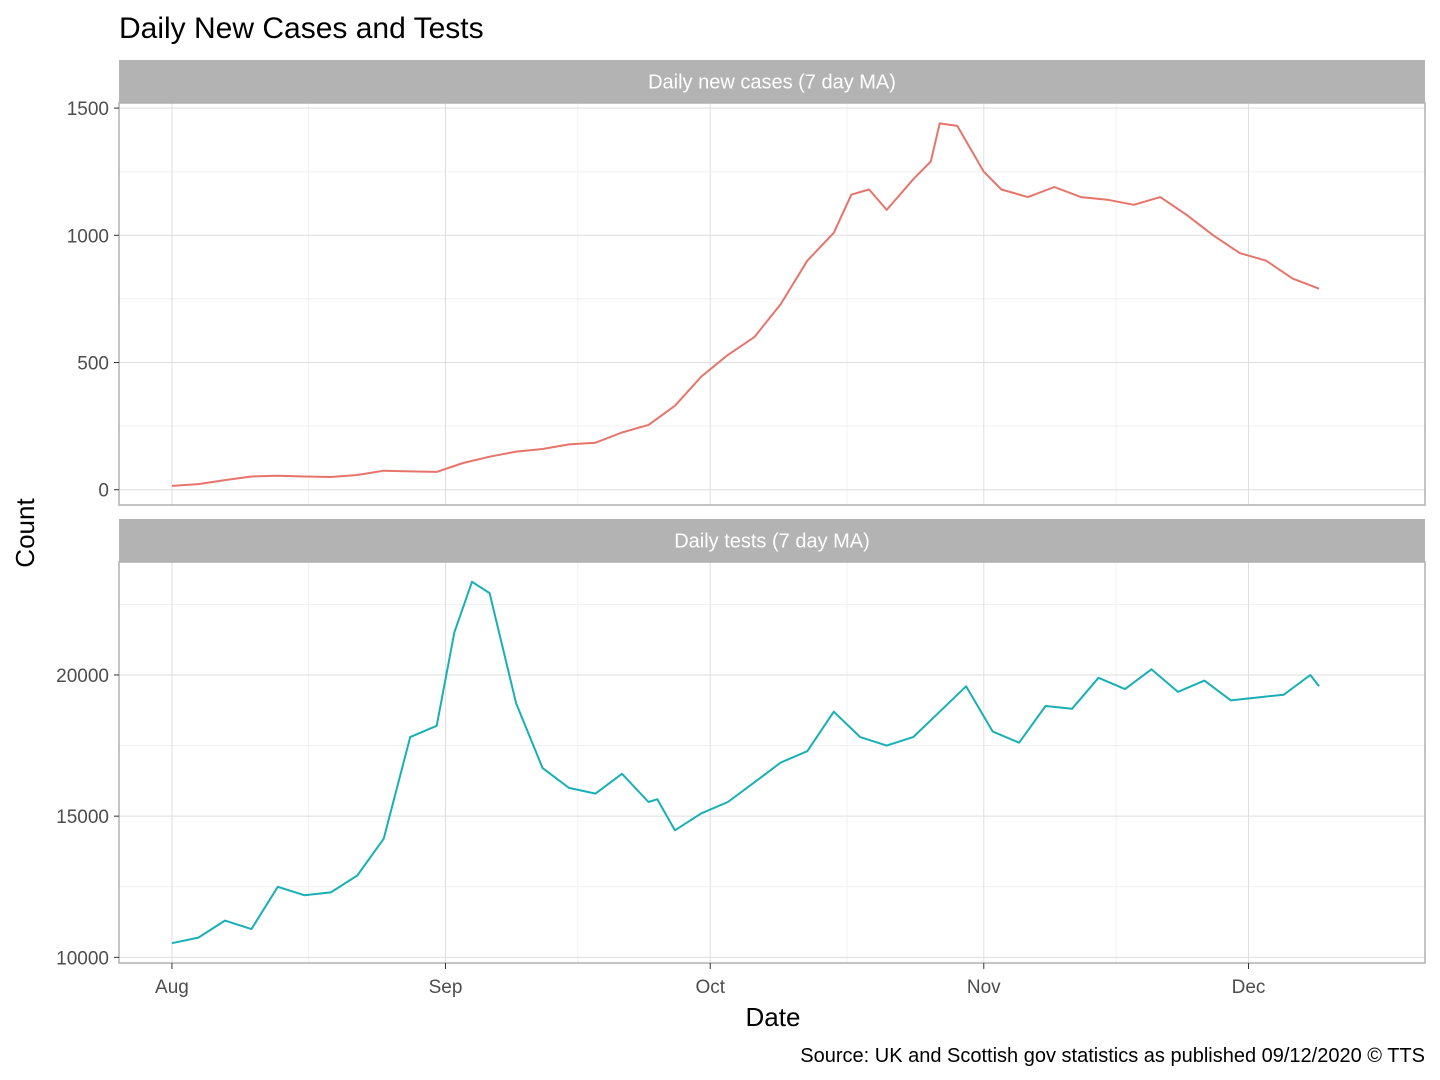 This screenshot has height=1080, width=1440. I want to click on y-tick-label: 1500, so click(88, 109).